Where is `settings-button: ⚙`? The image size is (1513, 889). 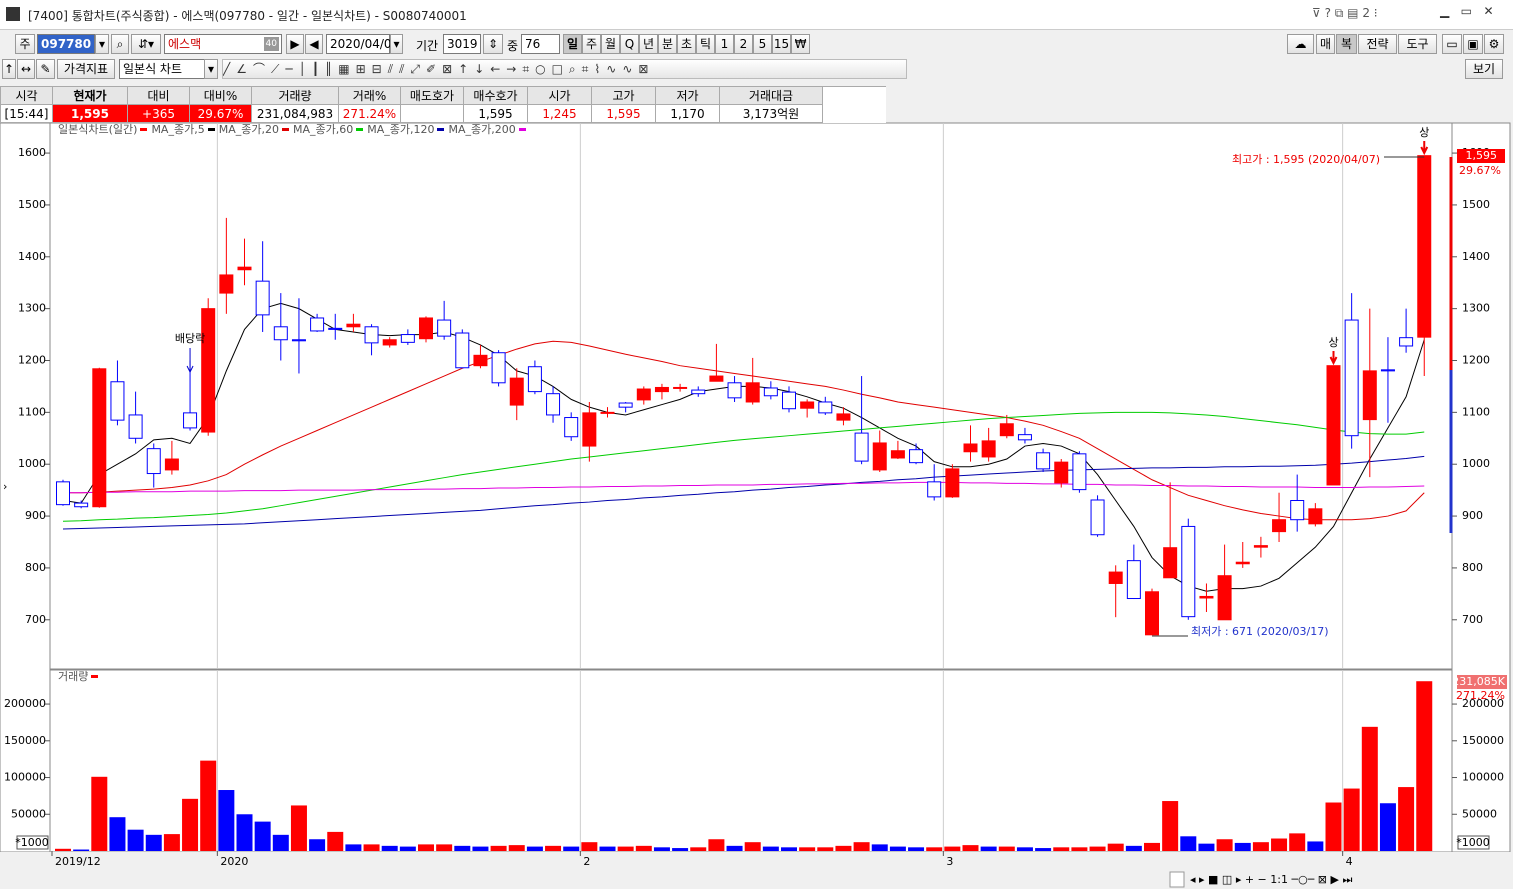
settings-button: ⚙ is located at coordinates (1494, 44).